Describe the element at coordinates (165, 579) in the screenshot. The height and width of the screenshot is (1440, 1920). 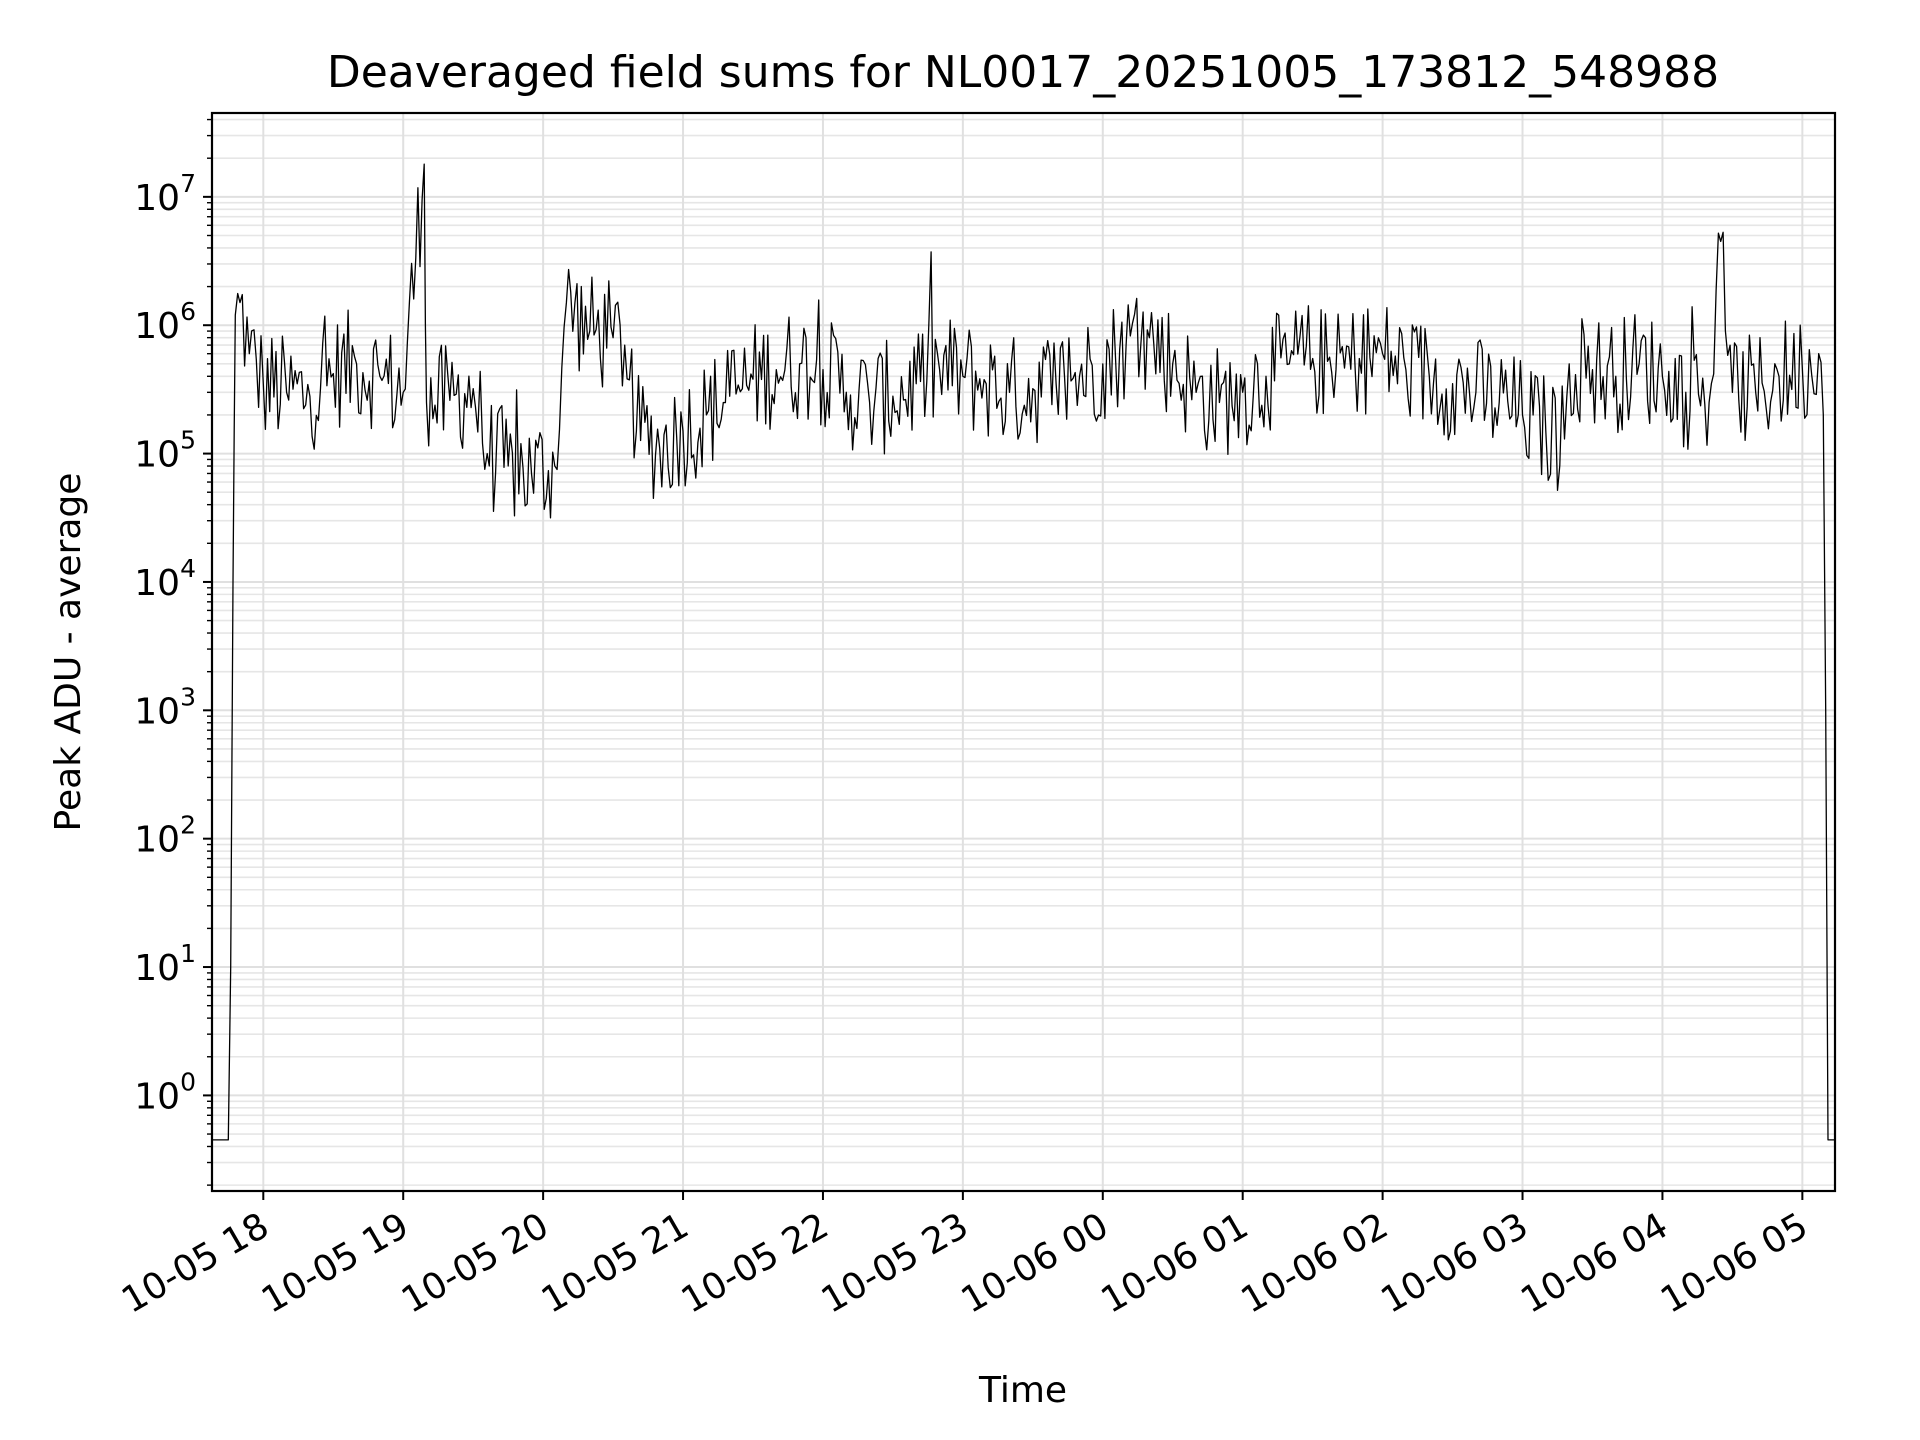
I see `y-tick-label: 10⁴` at that location.